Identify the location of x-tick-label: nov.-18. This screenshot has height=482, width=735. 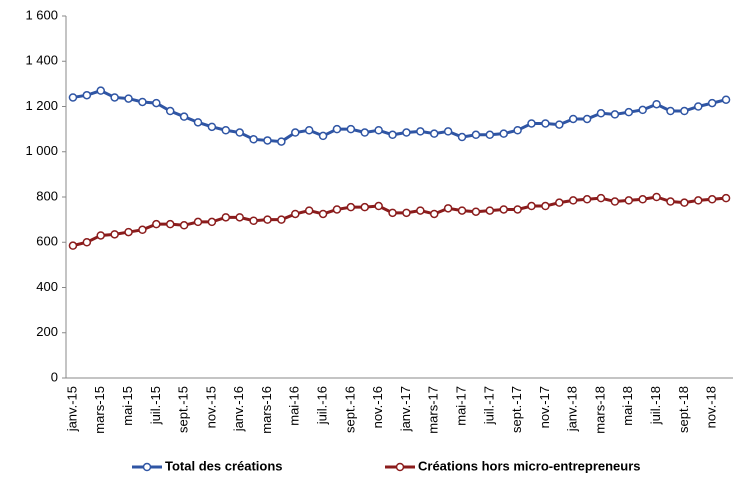
(711, 407).